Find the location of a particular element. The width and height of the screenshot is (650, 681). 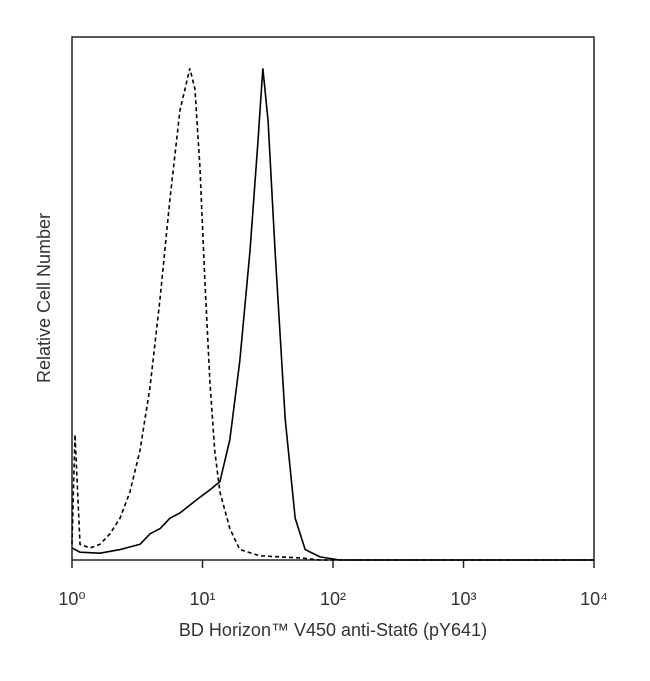

x-tick-label: 10¹ is located at coordinates (202, 599).